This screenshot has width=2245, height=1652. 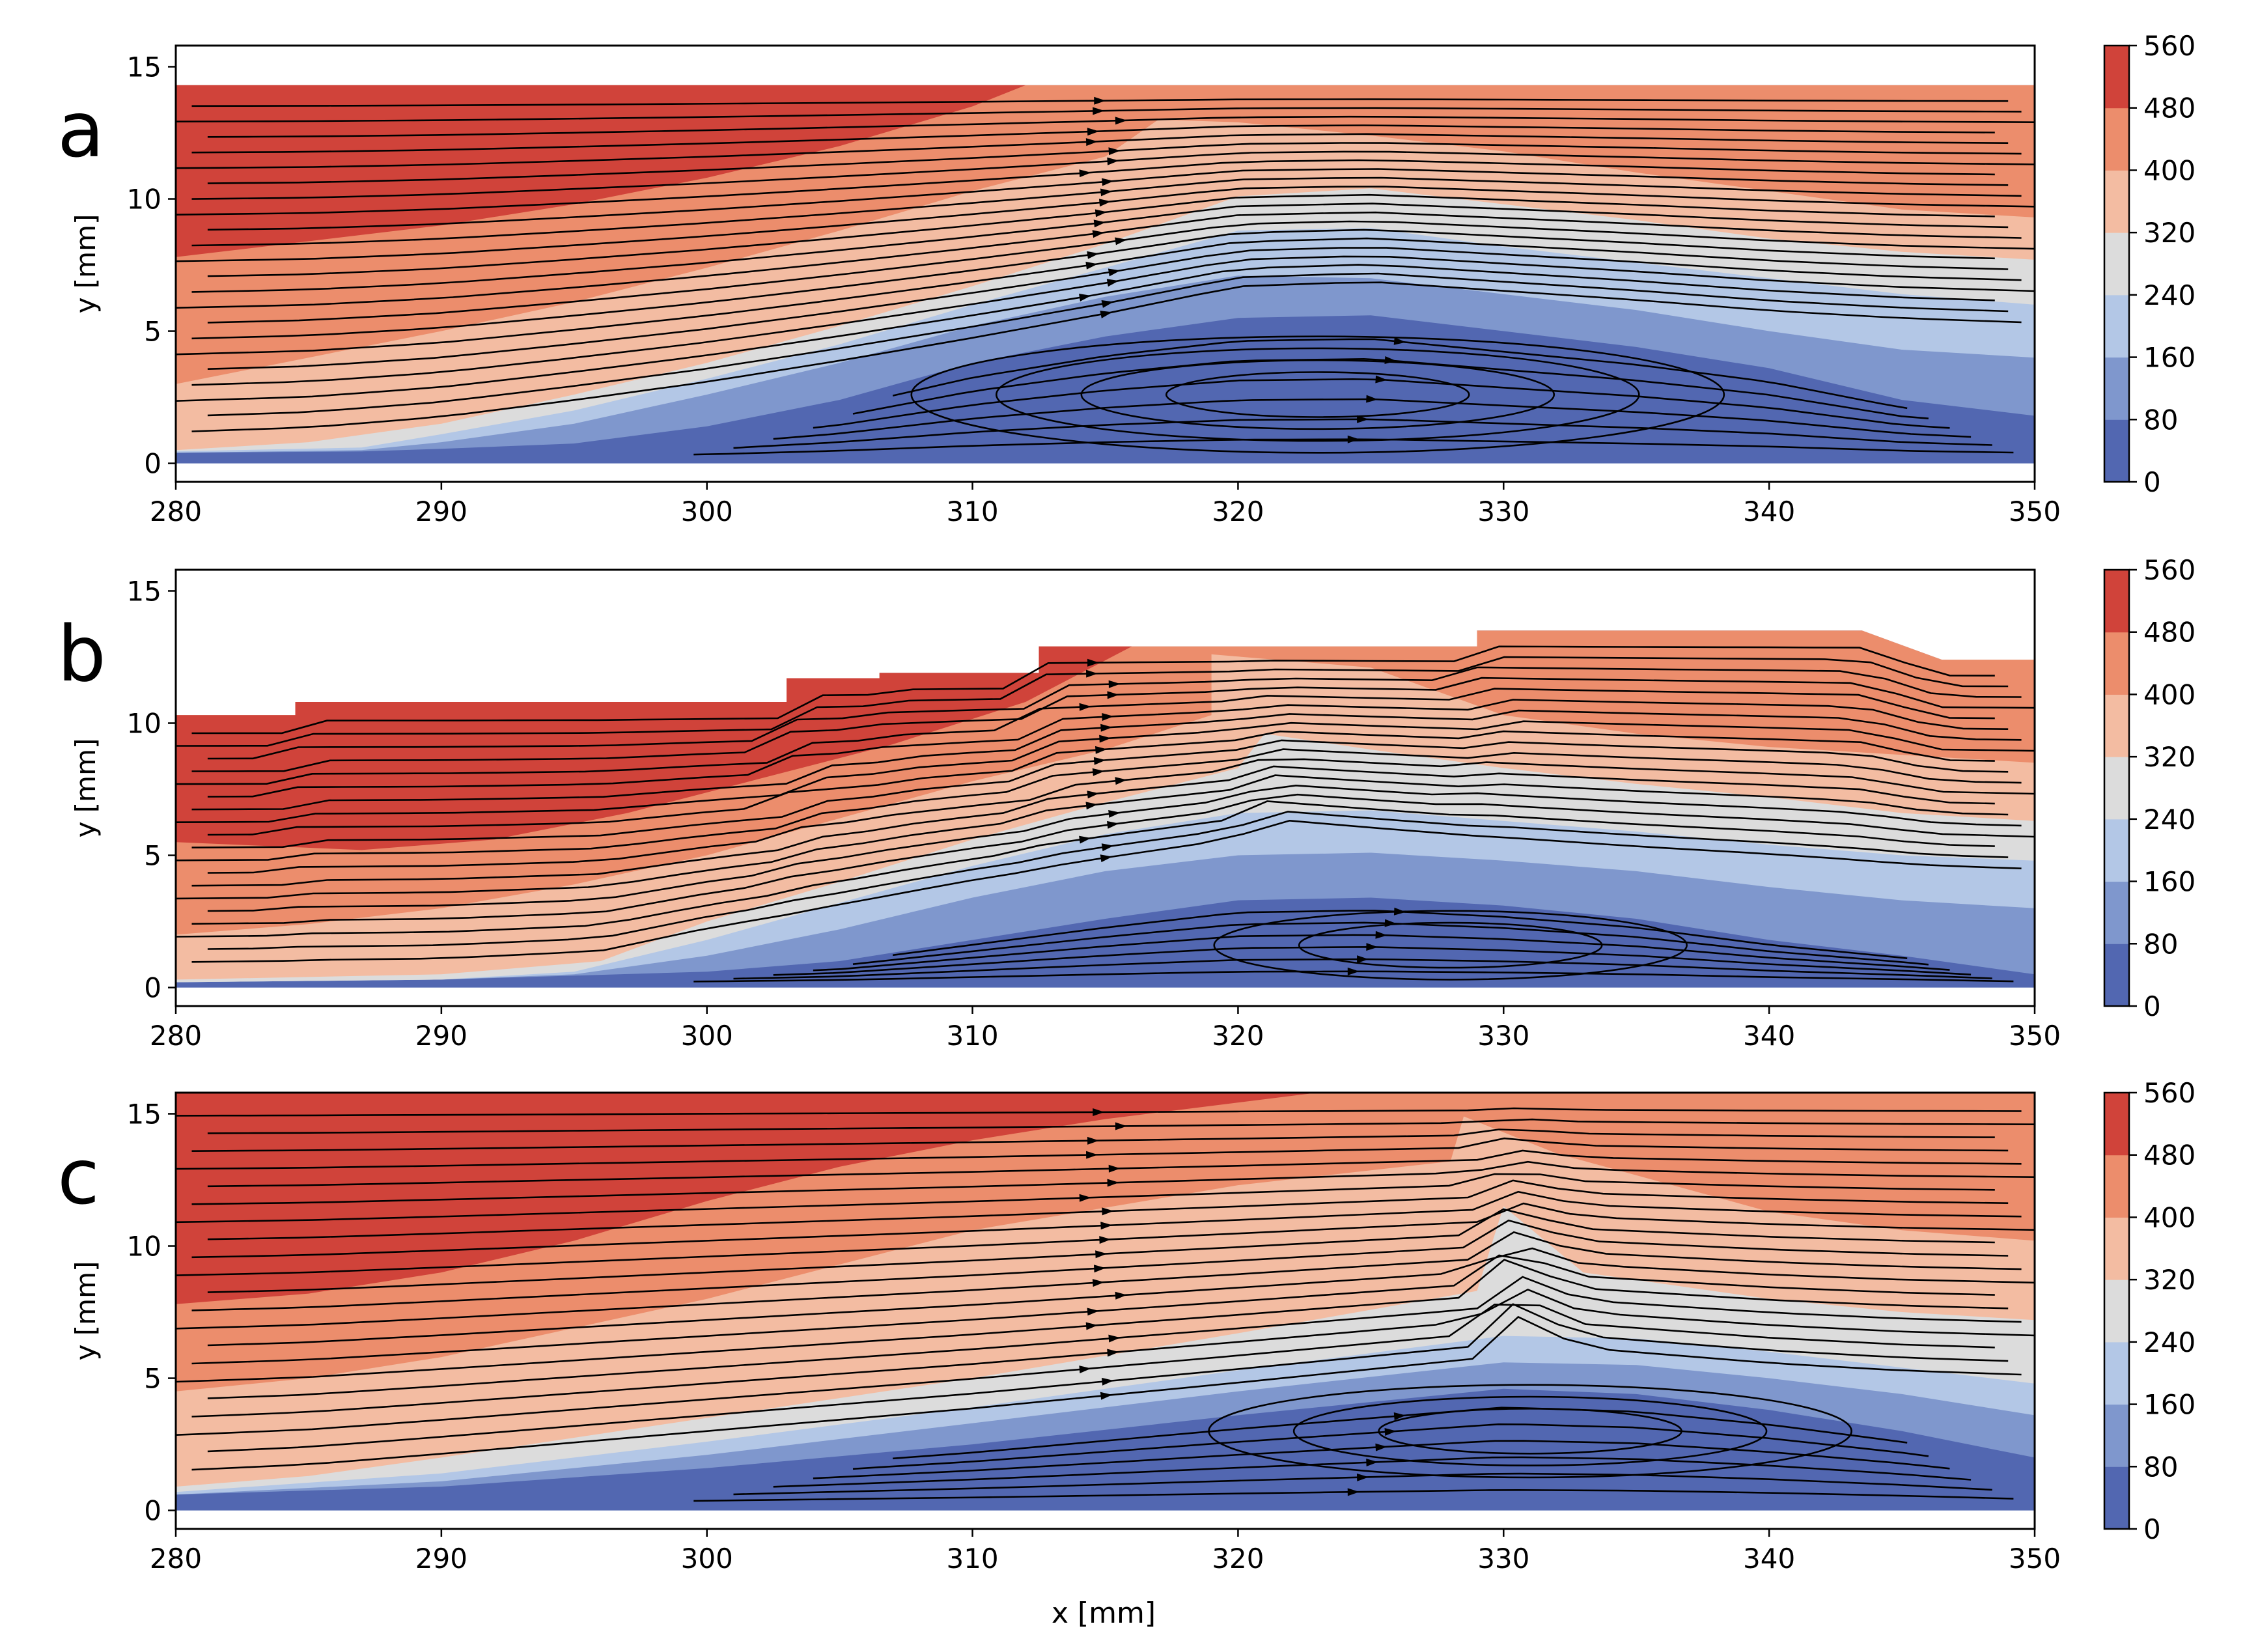 I want to click on y-axis-label: y [mm], so click(x=86, y=264).